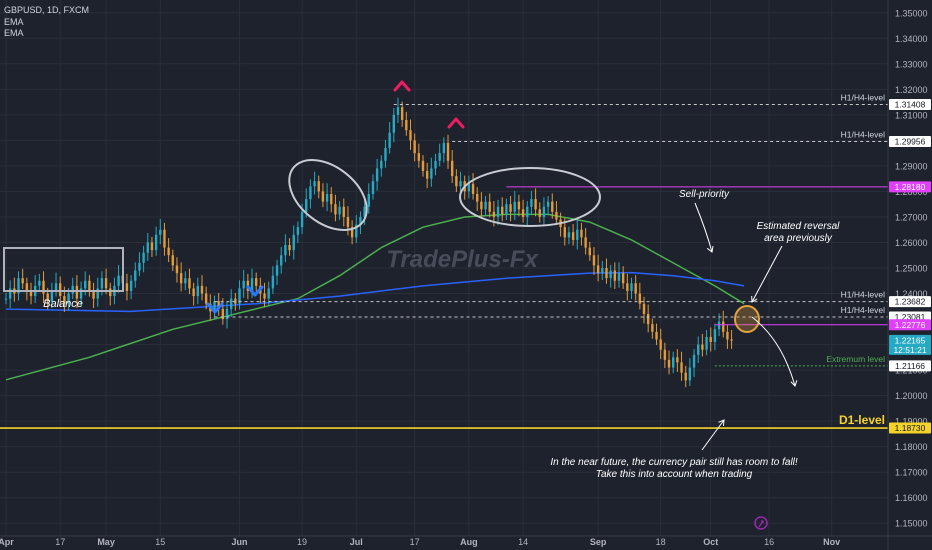 This screenshot has width=932, height=550. I want to click on indicator-ema-1: EMA, so click(14, 22).